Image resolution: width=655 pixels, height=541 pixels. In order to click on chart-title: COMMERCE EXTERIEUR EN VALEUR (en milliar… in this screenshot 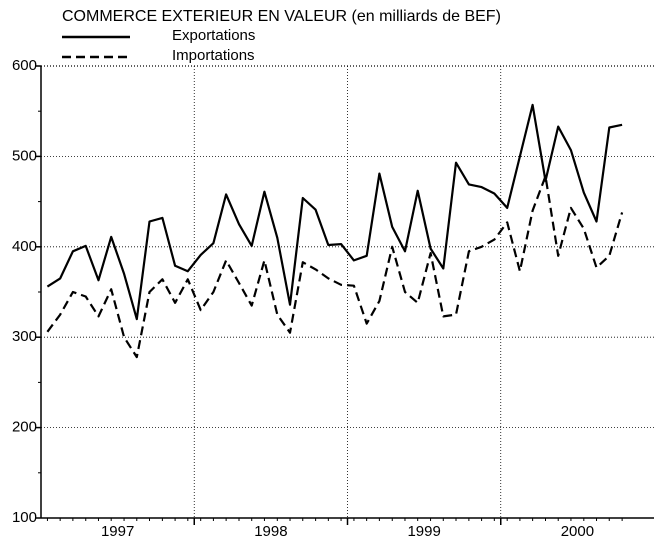, I will do `click(281, 16)`.